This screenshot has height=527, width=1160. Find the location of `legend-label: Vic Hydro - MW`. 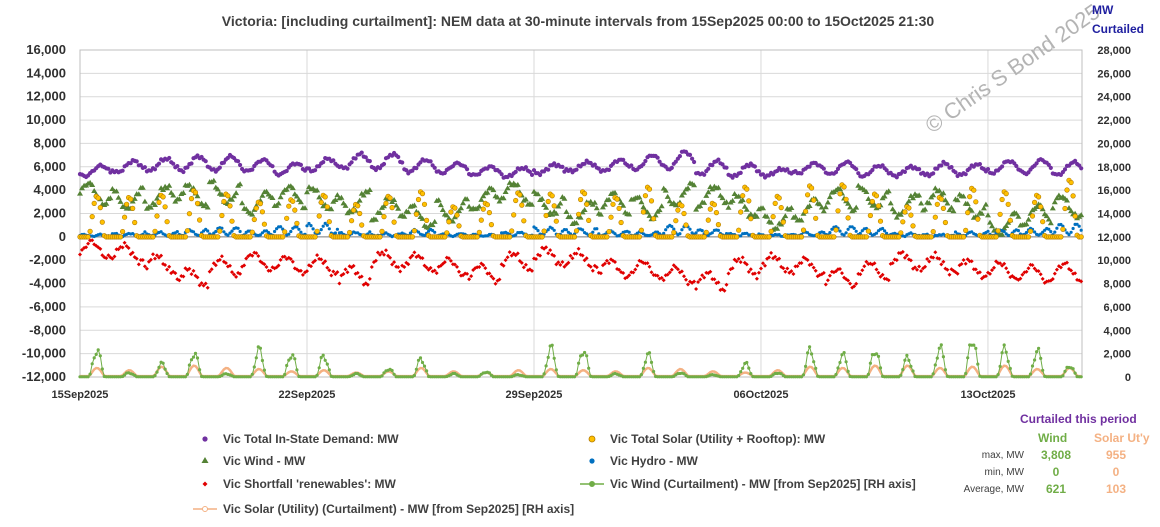

legend-label: Vic Hydro - MW is located at coordinates (654, 461).